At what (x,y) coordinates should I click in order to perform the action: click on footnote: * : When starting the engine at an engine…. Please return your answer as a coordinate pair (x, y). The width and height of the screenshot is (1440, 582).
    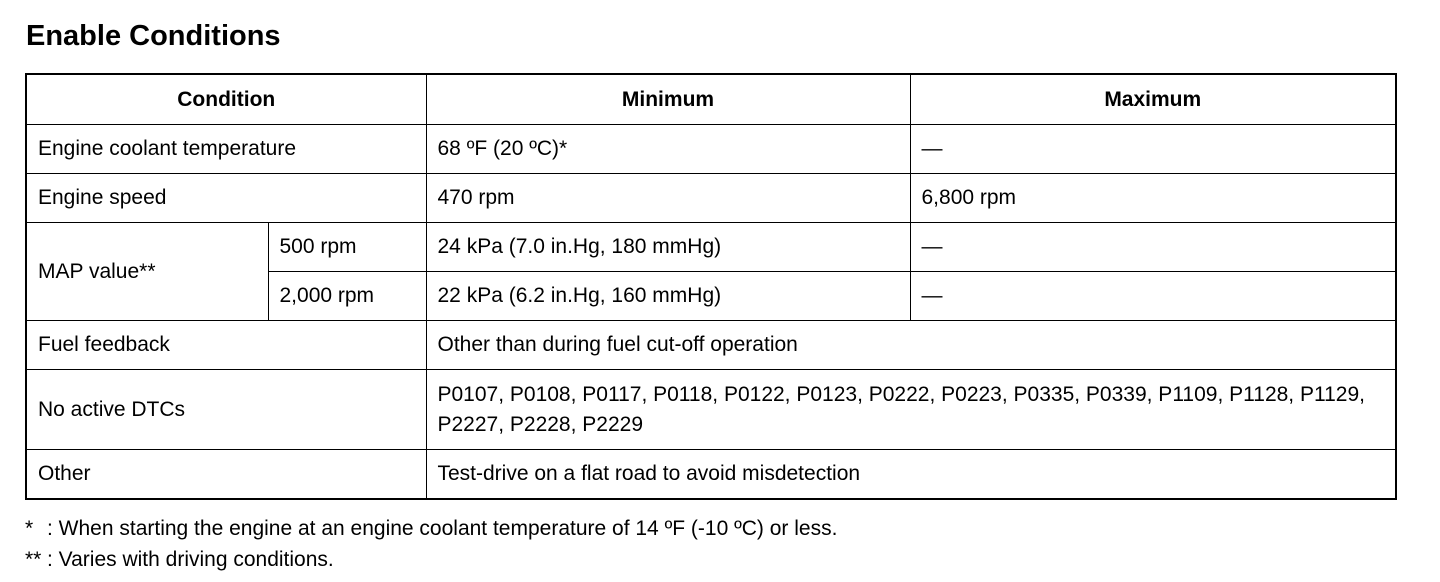
    Looking at the image, I should click on (431, 529).